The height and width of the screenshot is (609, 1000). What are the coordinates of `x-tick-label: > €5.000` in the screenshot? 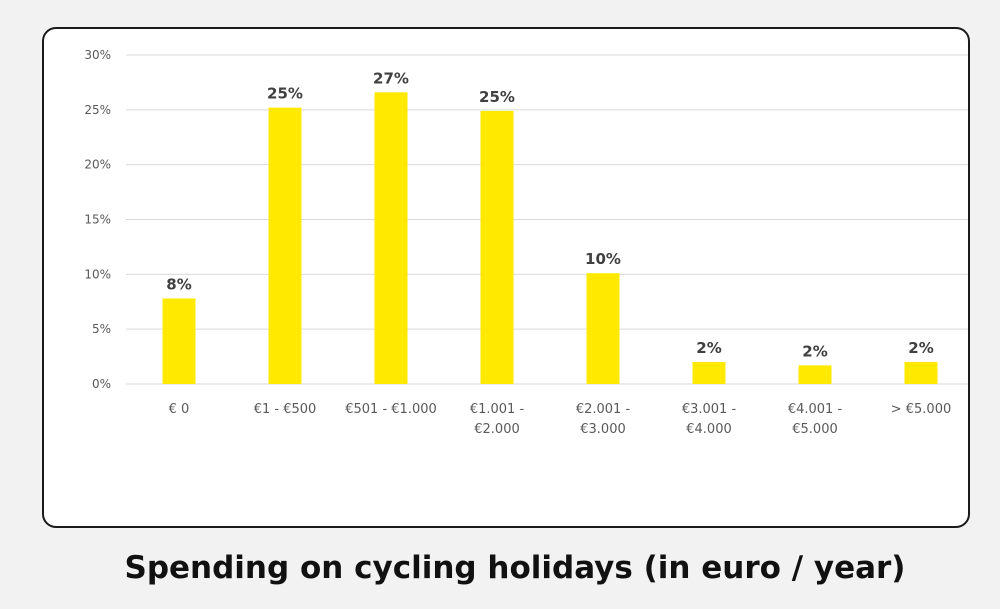 It's located at (921, 409).